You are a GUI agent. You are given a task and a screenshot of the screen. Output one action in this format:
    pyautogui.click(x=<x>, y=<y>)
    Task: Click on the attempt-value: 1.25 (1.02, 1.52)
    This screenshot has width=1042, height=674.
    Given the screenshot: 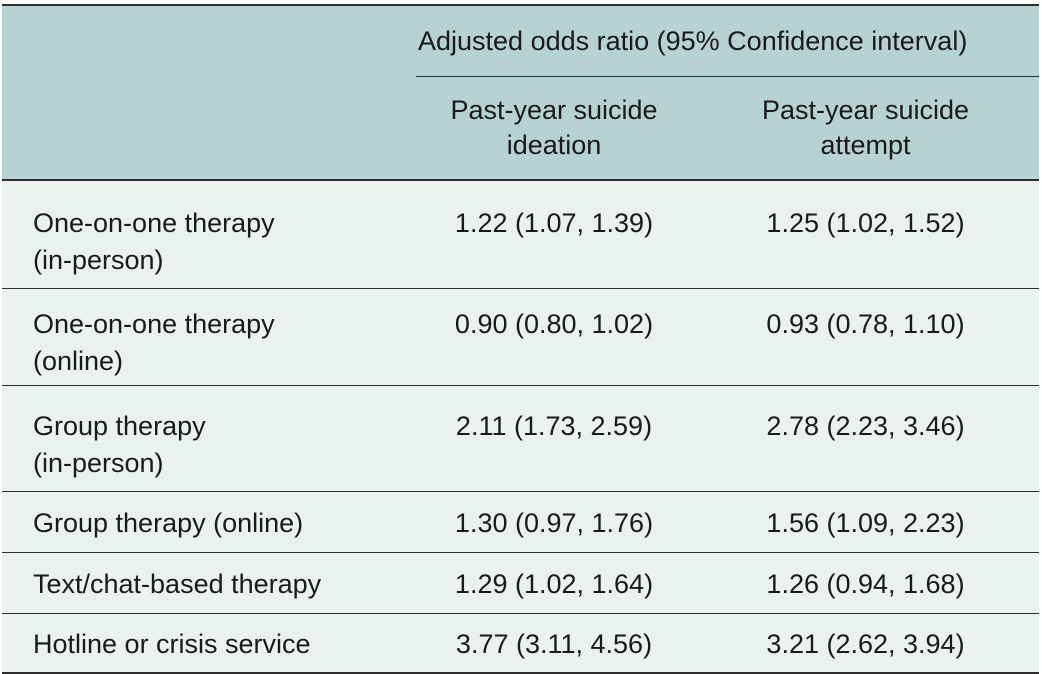 What is the action you would take?
    pyautogui.click(x=865, y=234)
    